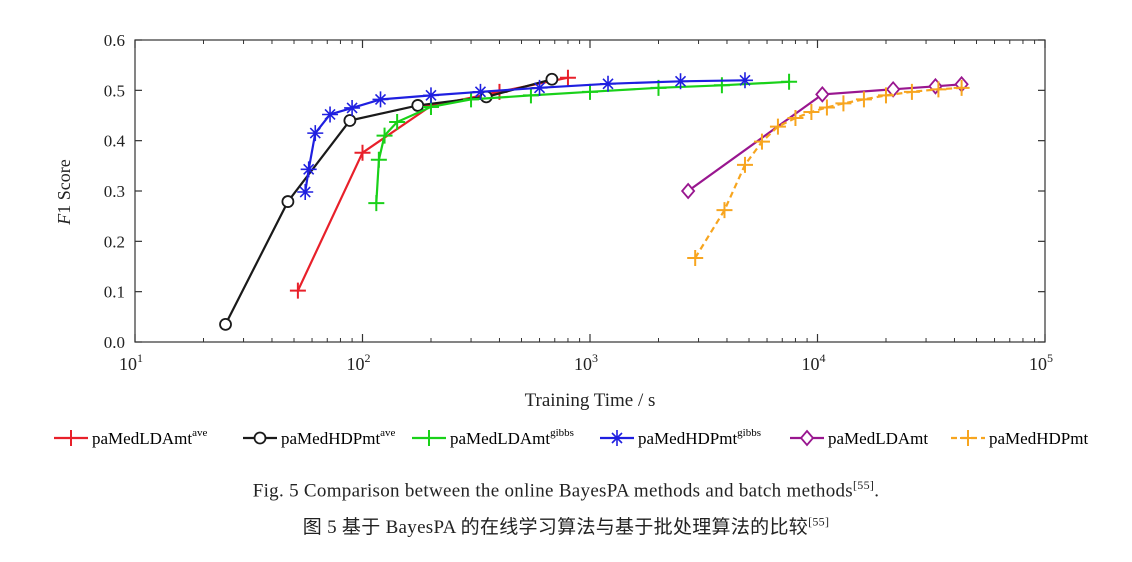 The image size is (1132, 562). I want to click on x-tick-label-exponent: 1, so click(140, 358).